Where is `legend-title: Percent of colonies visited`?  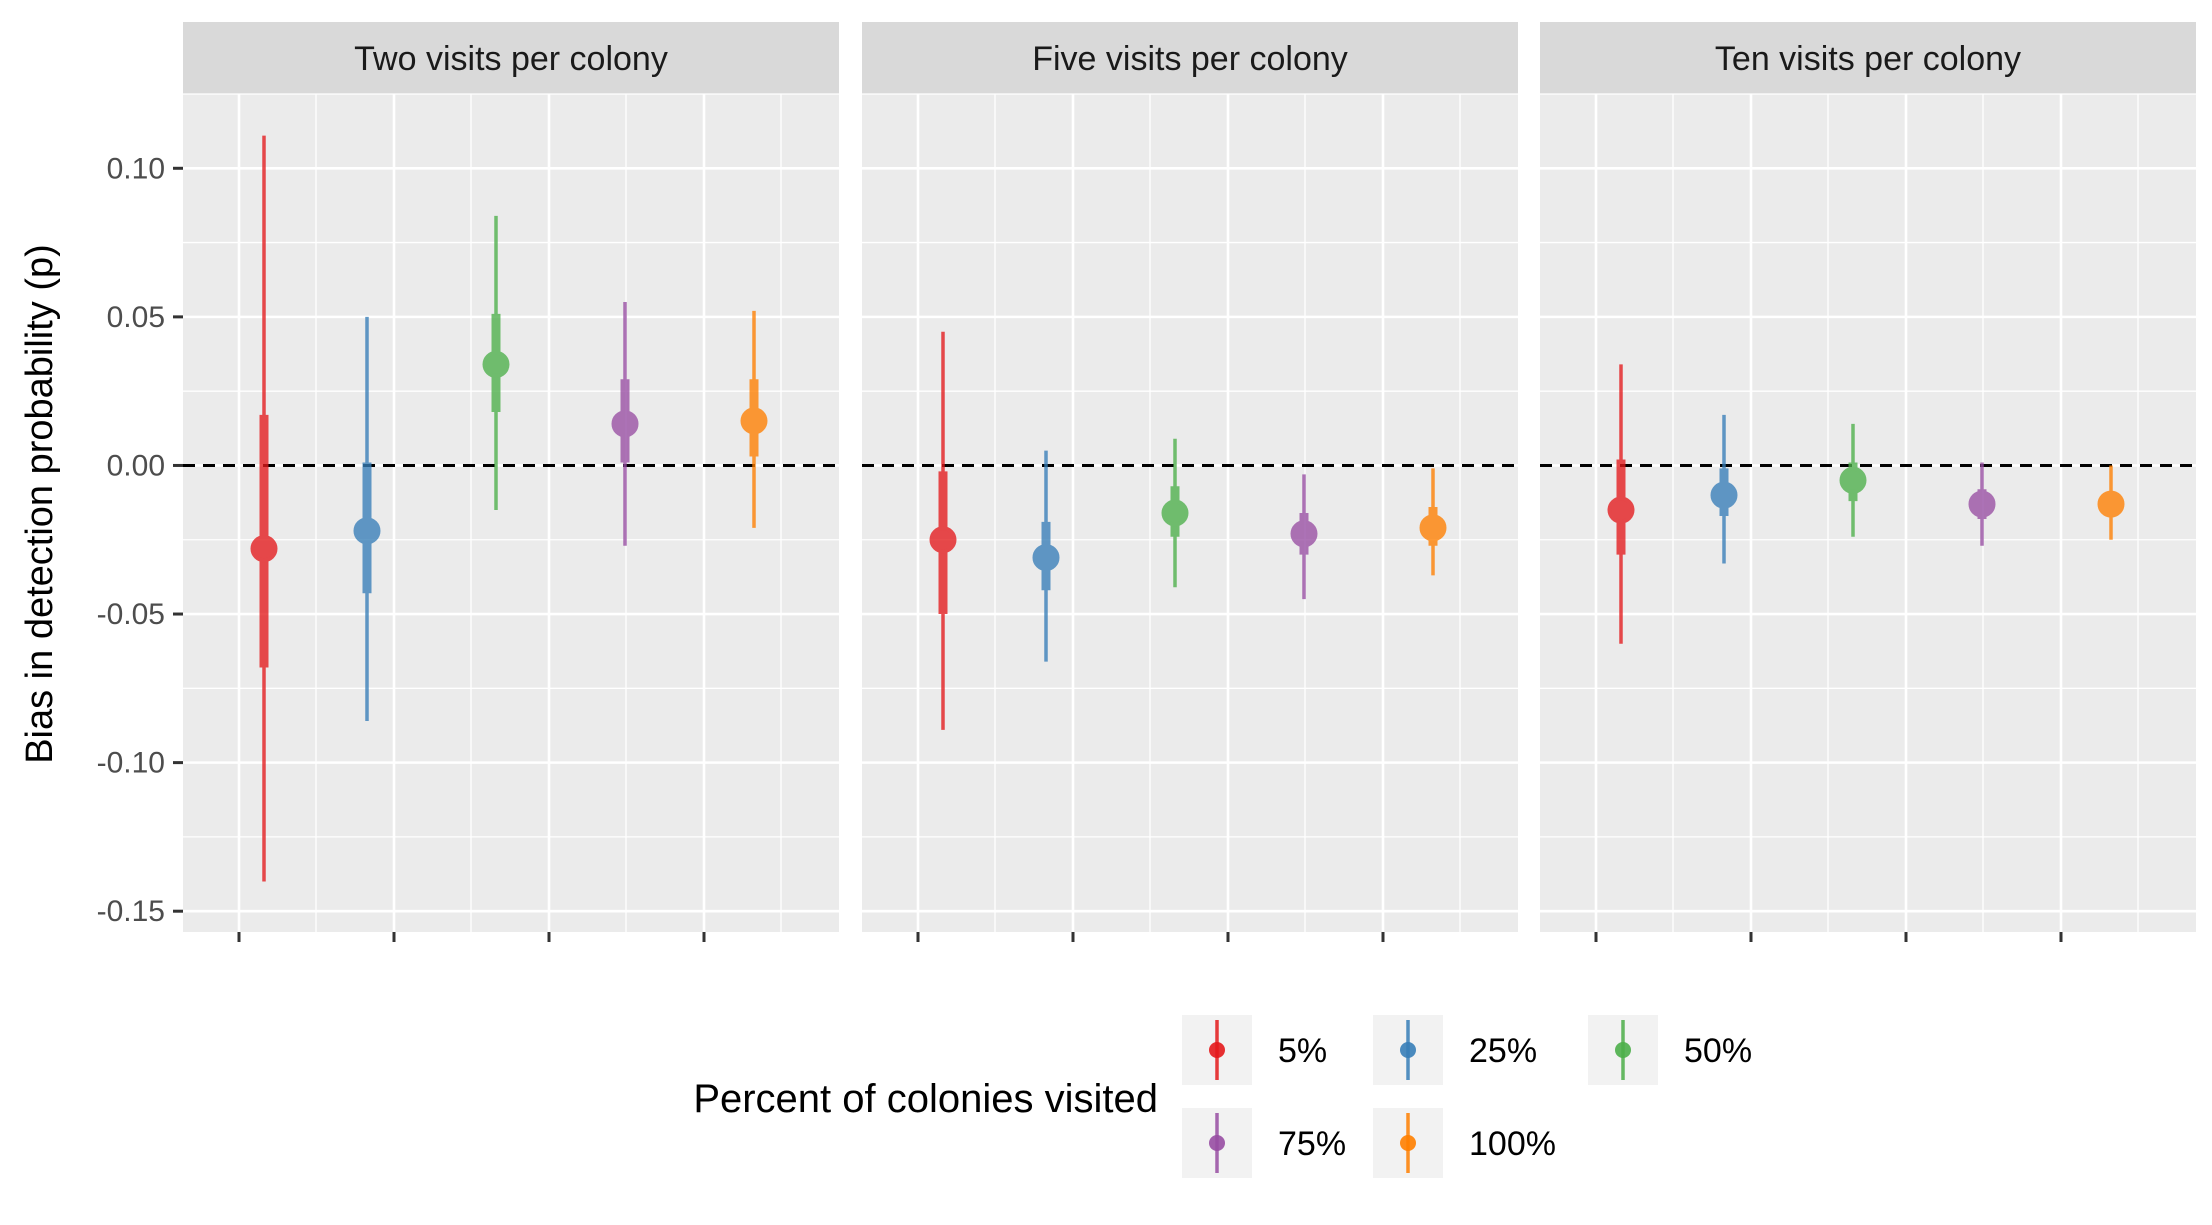 legend-title: Percent of colonies visited is located at coordinates (925, 1099).